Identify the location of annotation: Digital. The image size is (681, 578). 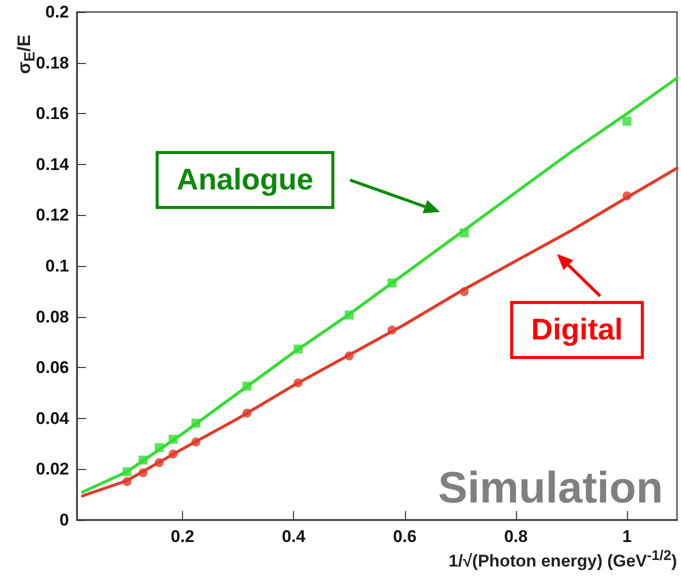
(577, 330).